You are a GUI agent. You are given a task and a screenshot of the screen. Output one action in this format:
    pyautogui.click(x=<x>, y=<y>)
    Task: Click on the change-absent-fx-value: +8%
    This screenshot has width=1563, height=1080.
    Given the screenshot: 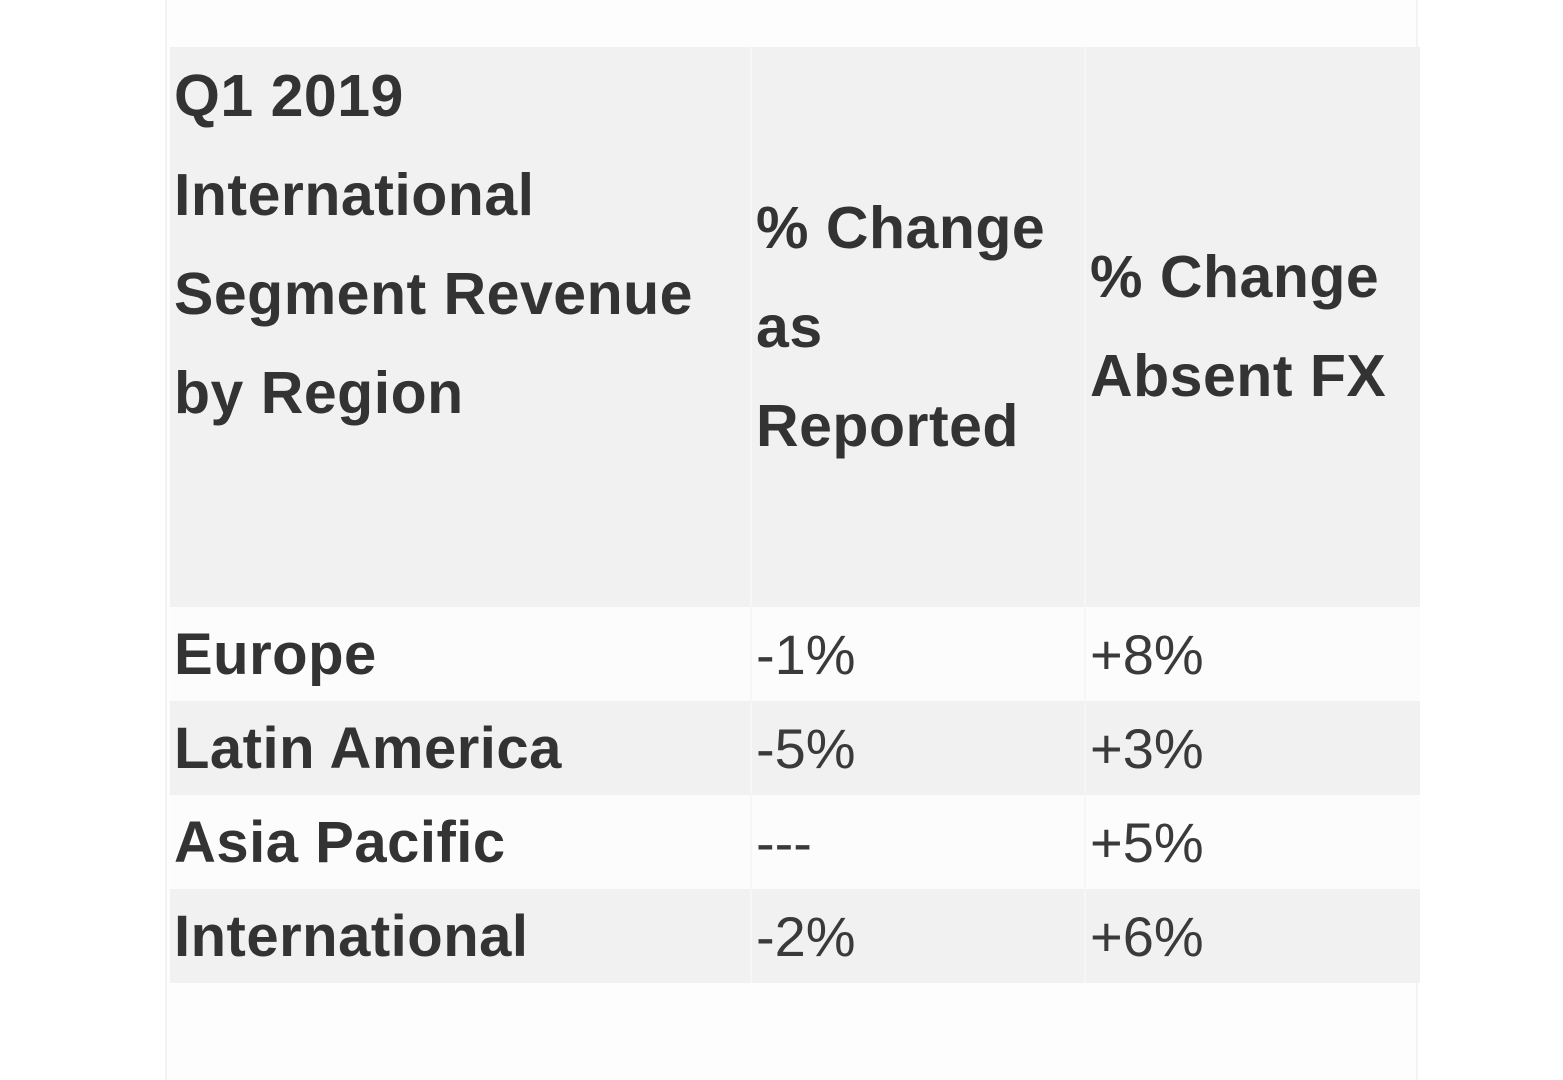 What is the action you would take?
    pyautogui.click(x=1147, y=654)
    